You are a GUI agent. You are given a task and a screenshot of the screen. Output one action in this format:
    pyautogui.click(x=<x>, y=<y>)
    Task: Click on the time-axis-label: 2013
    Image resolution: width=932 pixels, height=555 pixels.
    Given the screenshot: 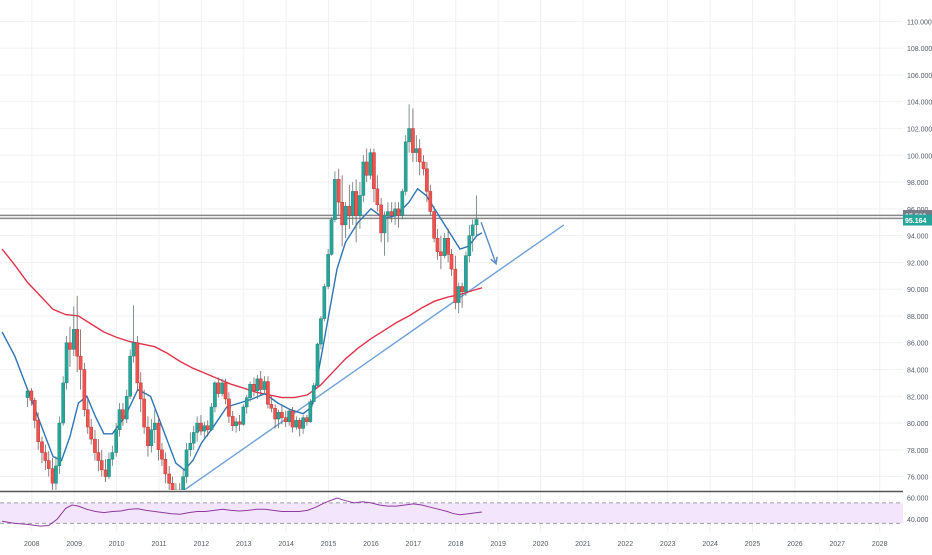 What is the action you would take?
    pyautogui.click(x=244, y=544)
    